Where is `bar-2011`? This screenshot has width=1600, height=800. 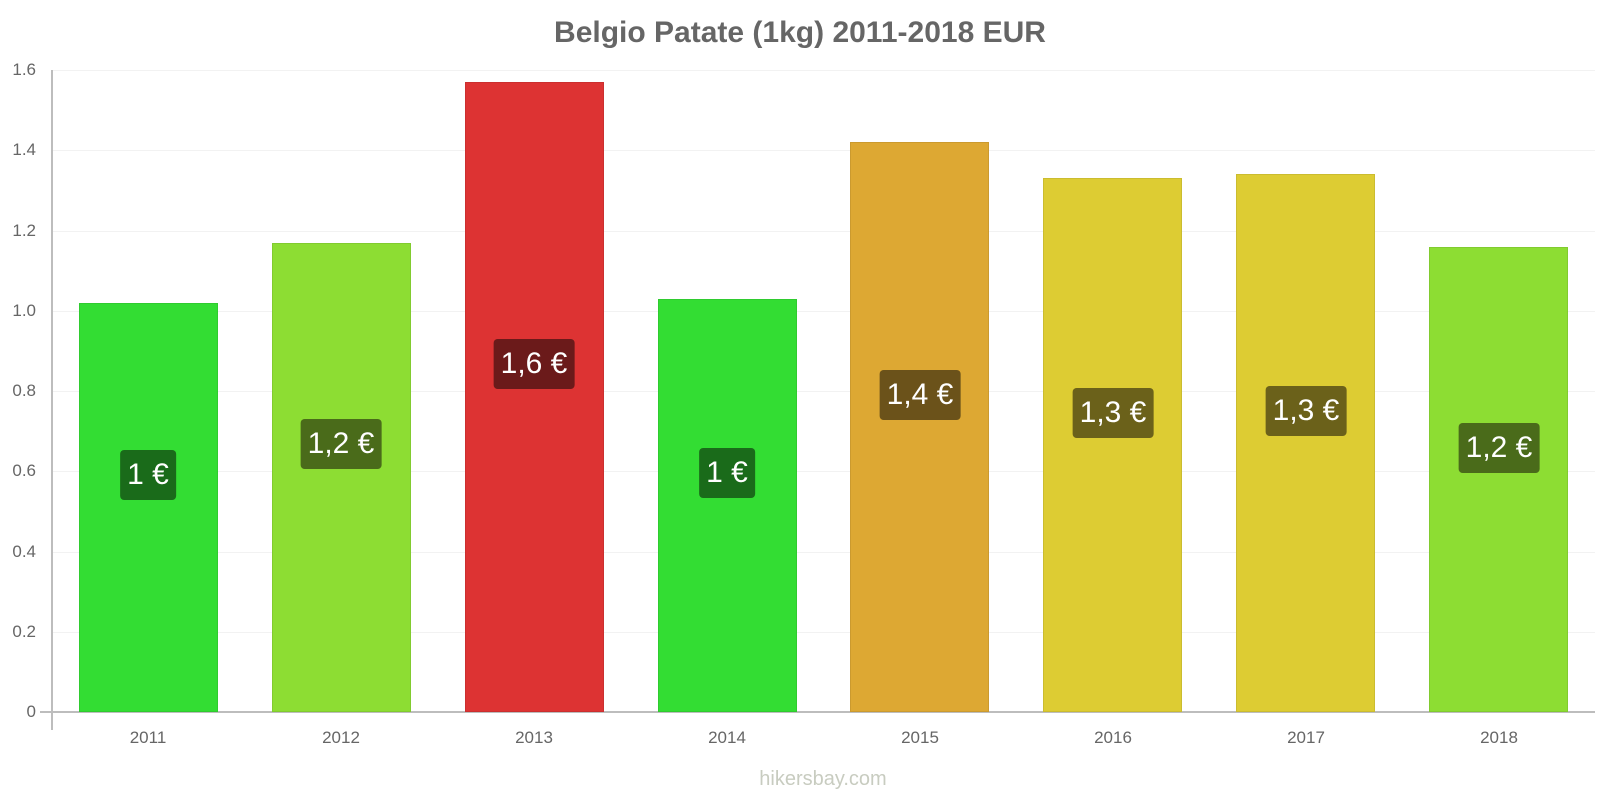
bar-2011 is located at coordinates (148, 507).